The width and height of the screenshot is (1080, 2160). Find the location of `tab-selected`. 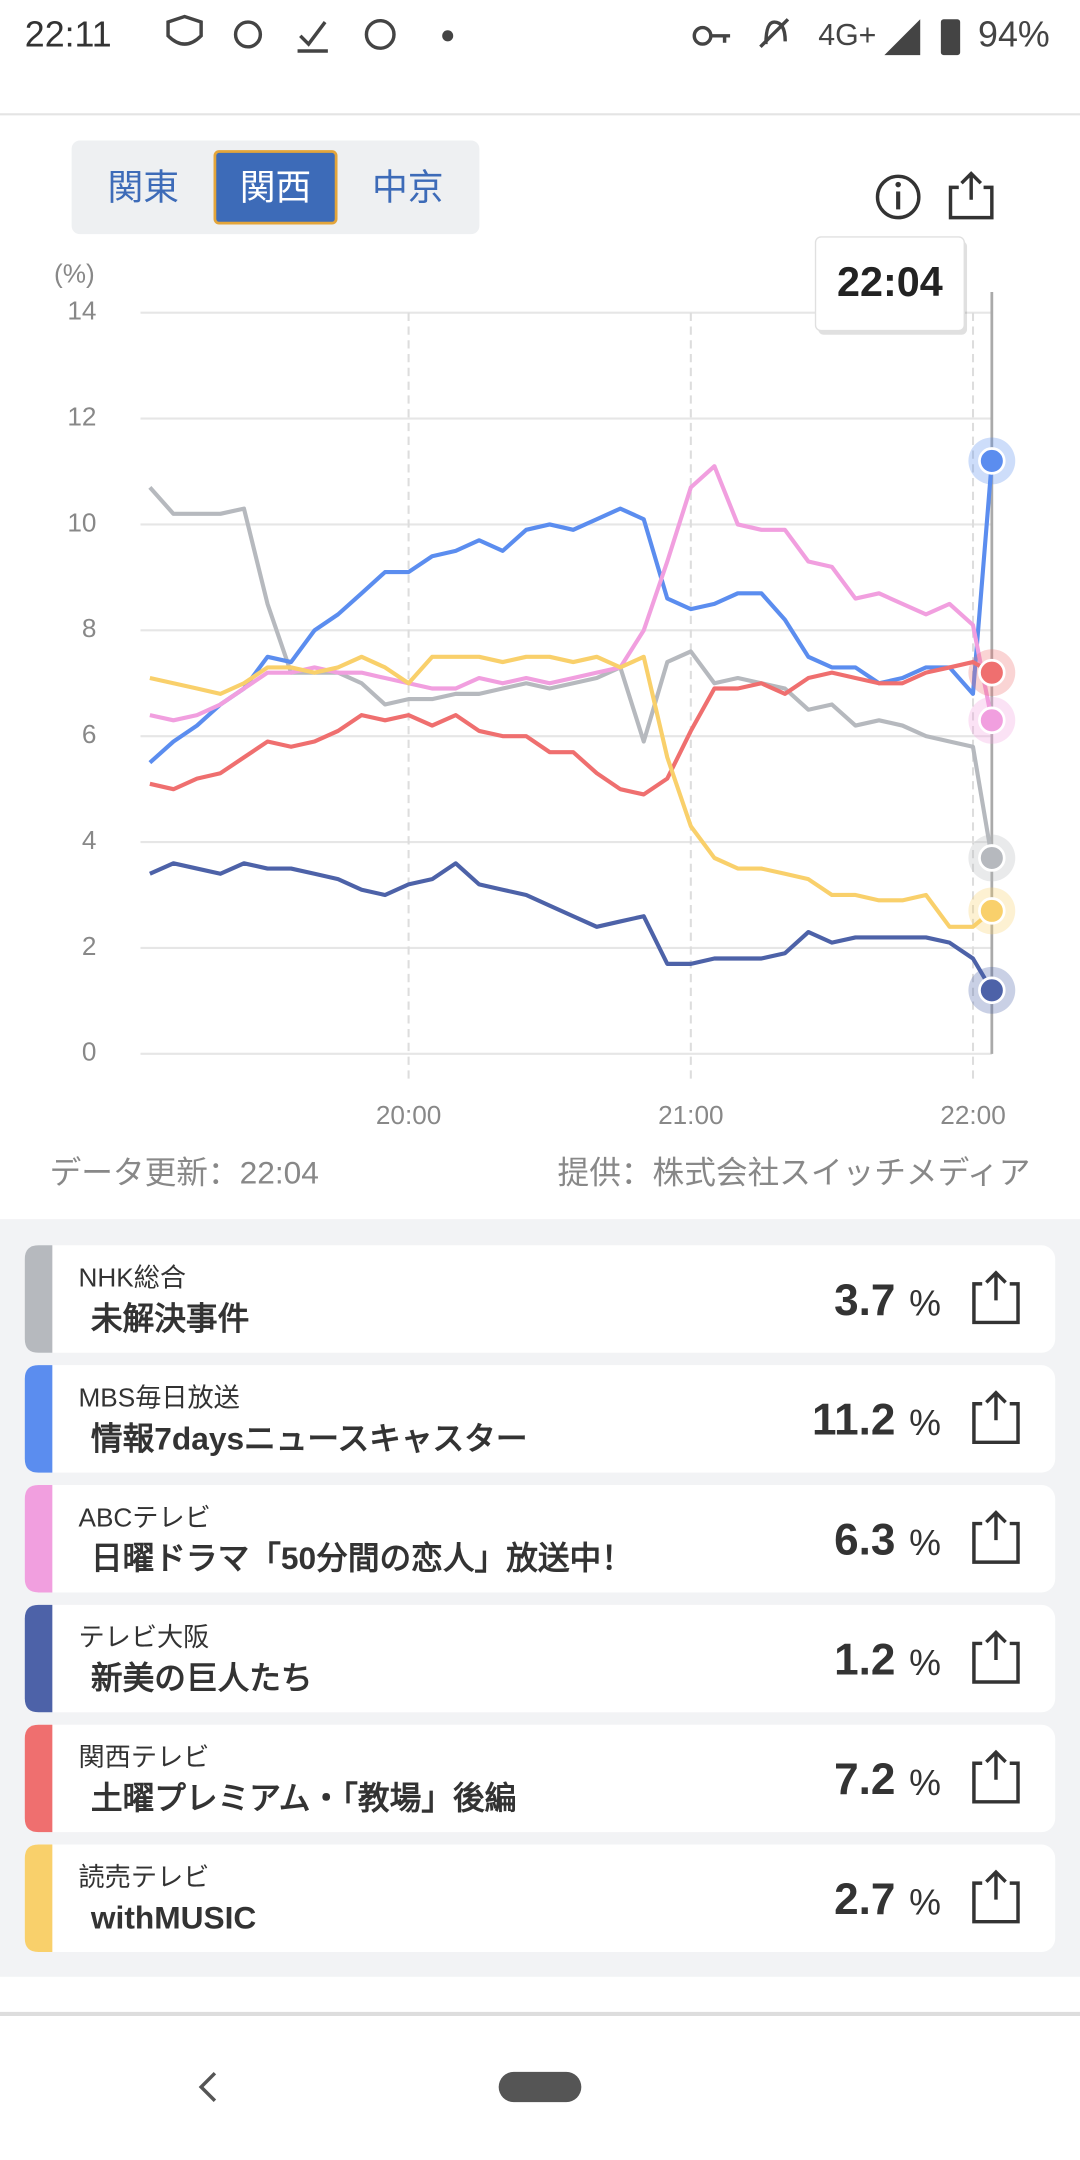

tab-selected is located at coordinates (275, 187).